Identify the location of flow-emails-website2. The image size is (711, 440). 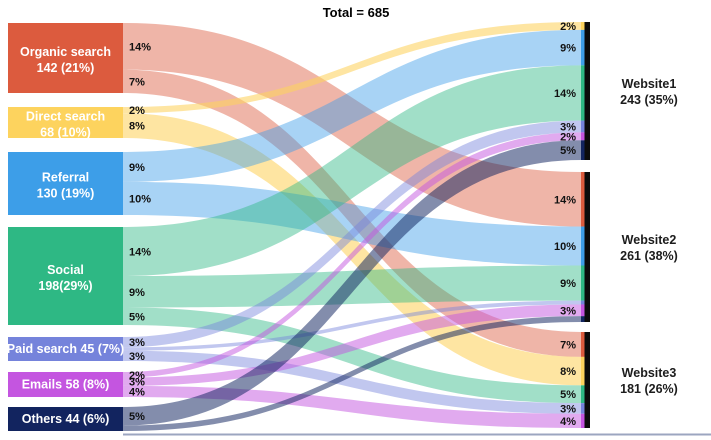
(352, 345).